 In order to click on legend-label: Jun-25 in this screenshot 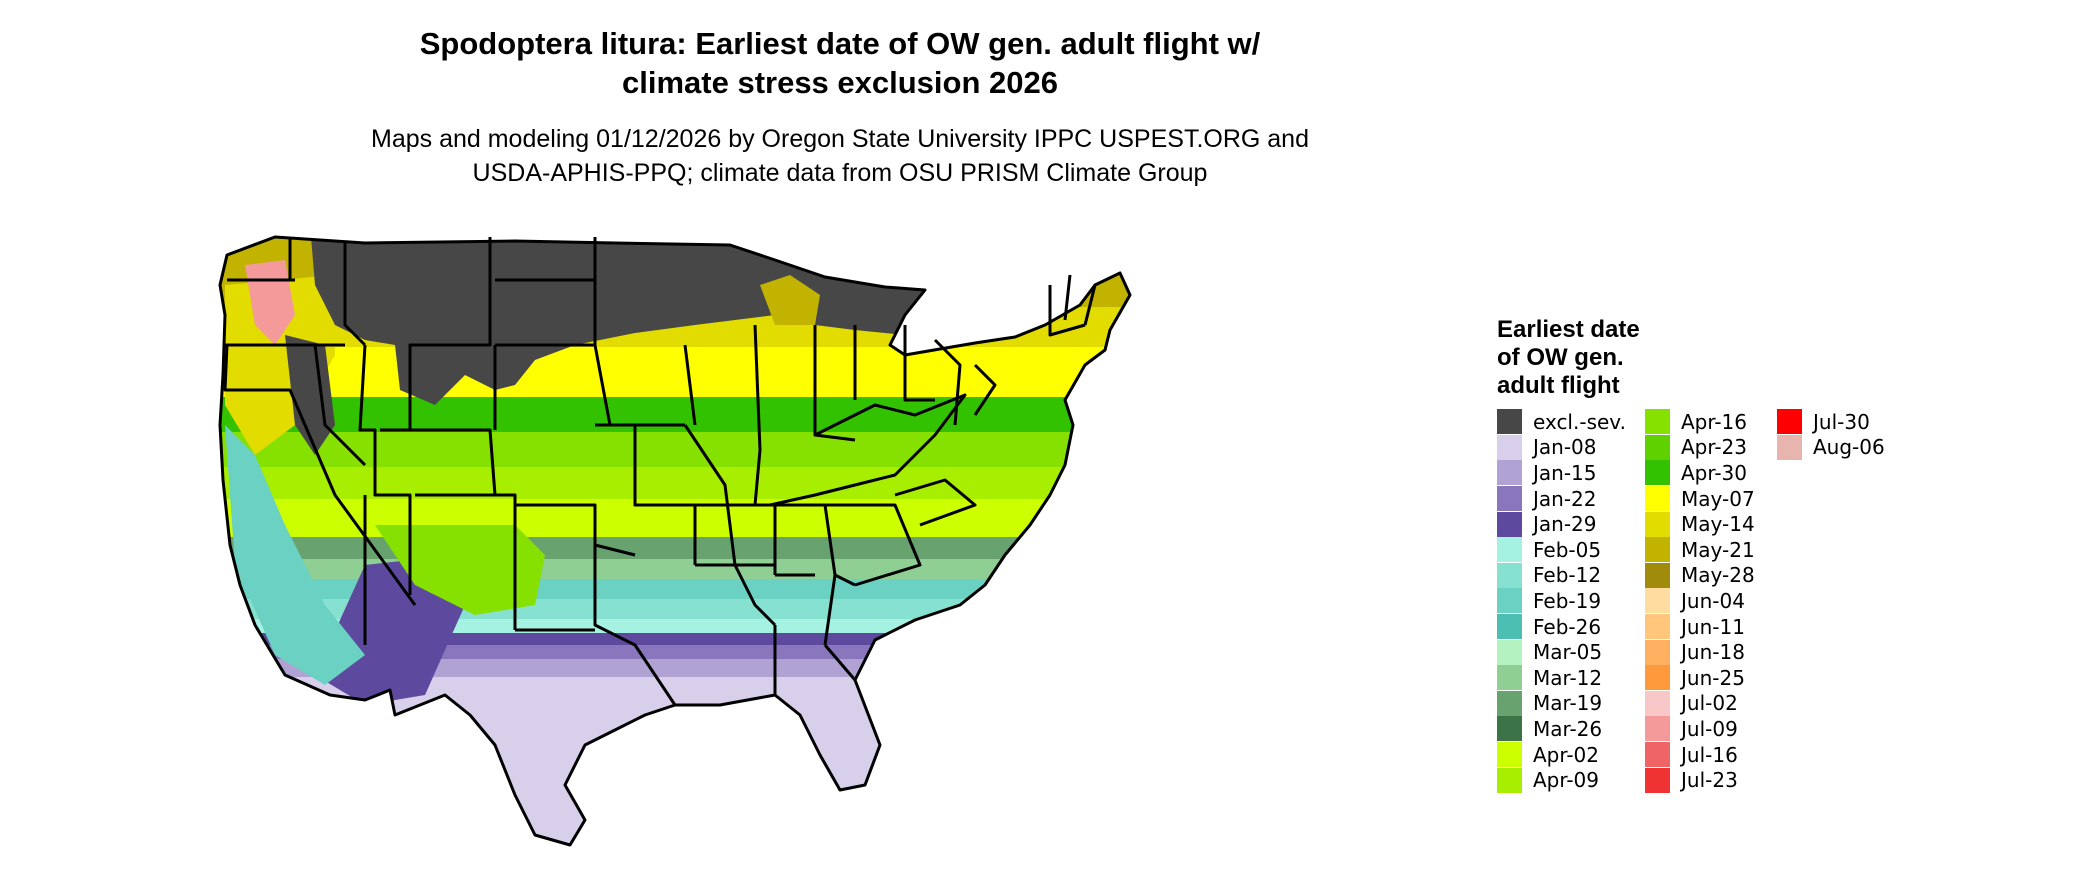, I will do `click(1713, 677)`.